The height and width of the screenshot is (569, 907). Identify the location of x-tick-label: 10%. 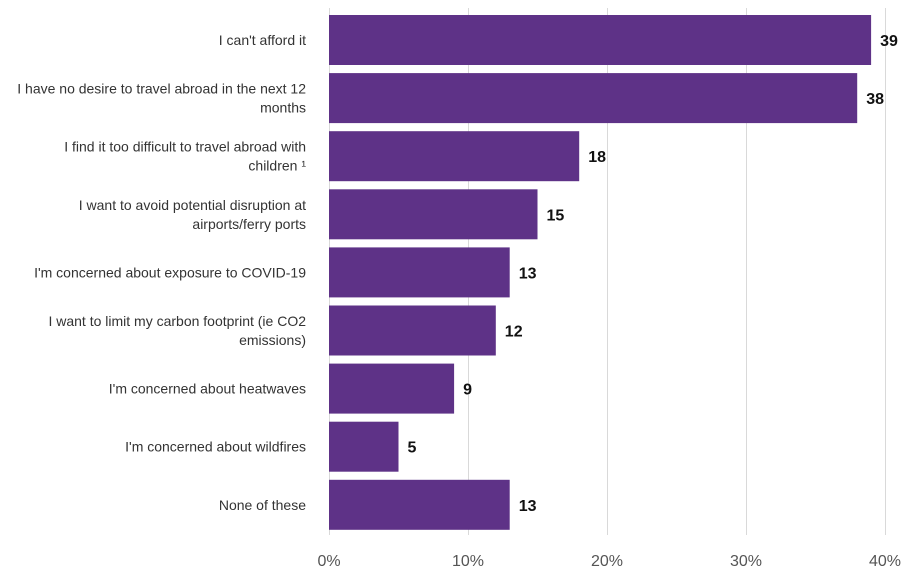
(468, 561).